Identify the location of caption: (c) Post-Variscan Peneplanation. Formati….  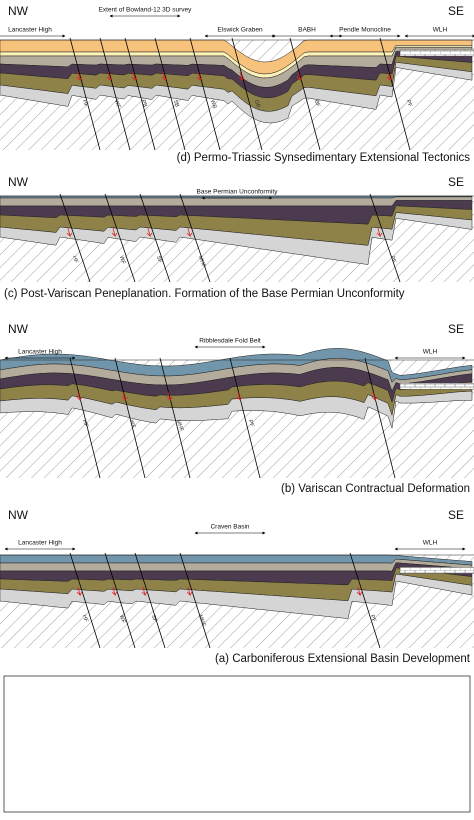
(204, 294).